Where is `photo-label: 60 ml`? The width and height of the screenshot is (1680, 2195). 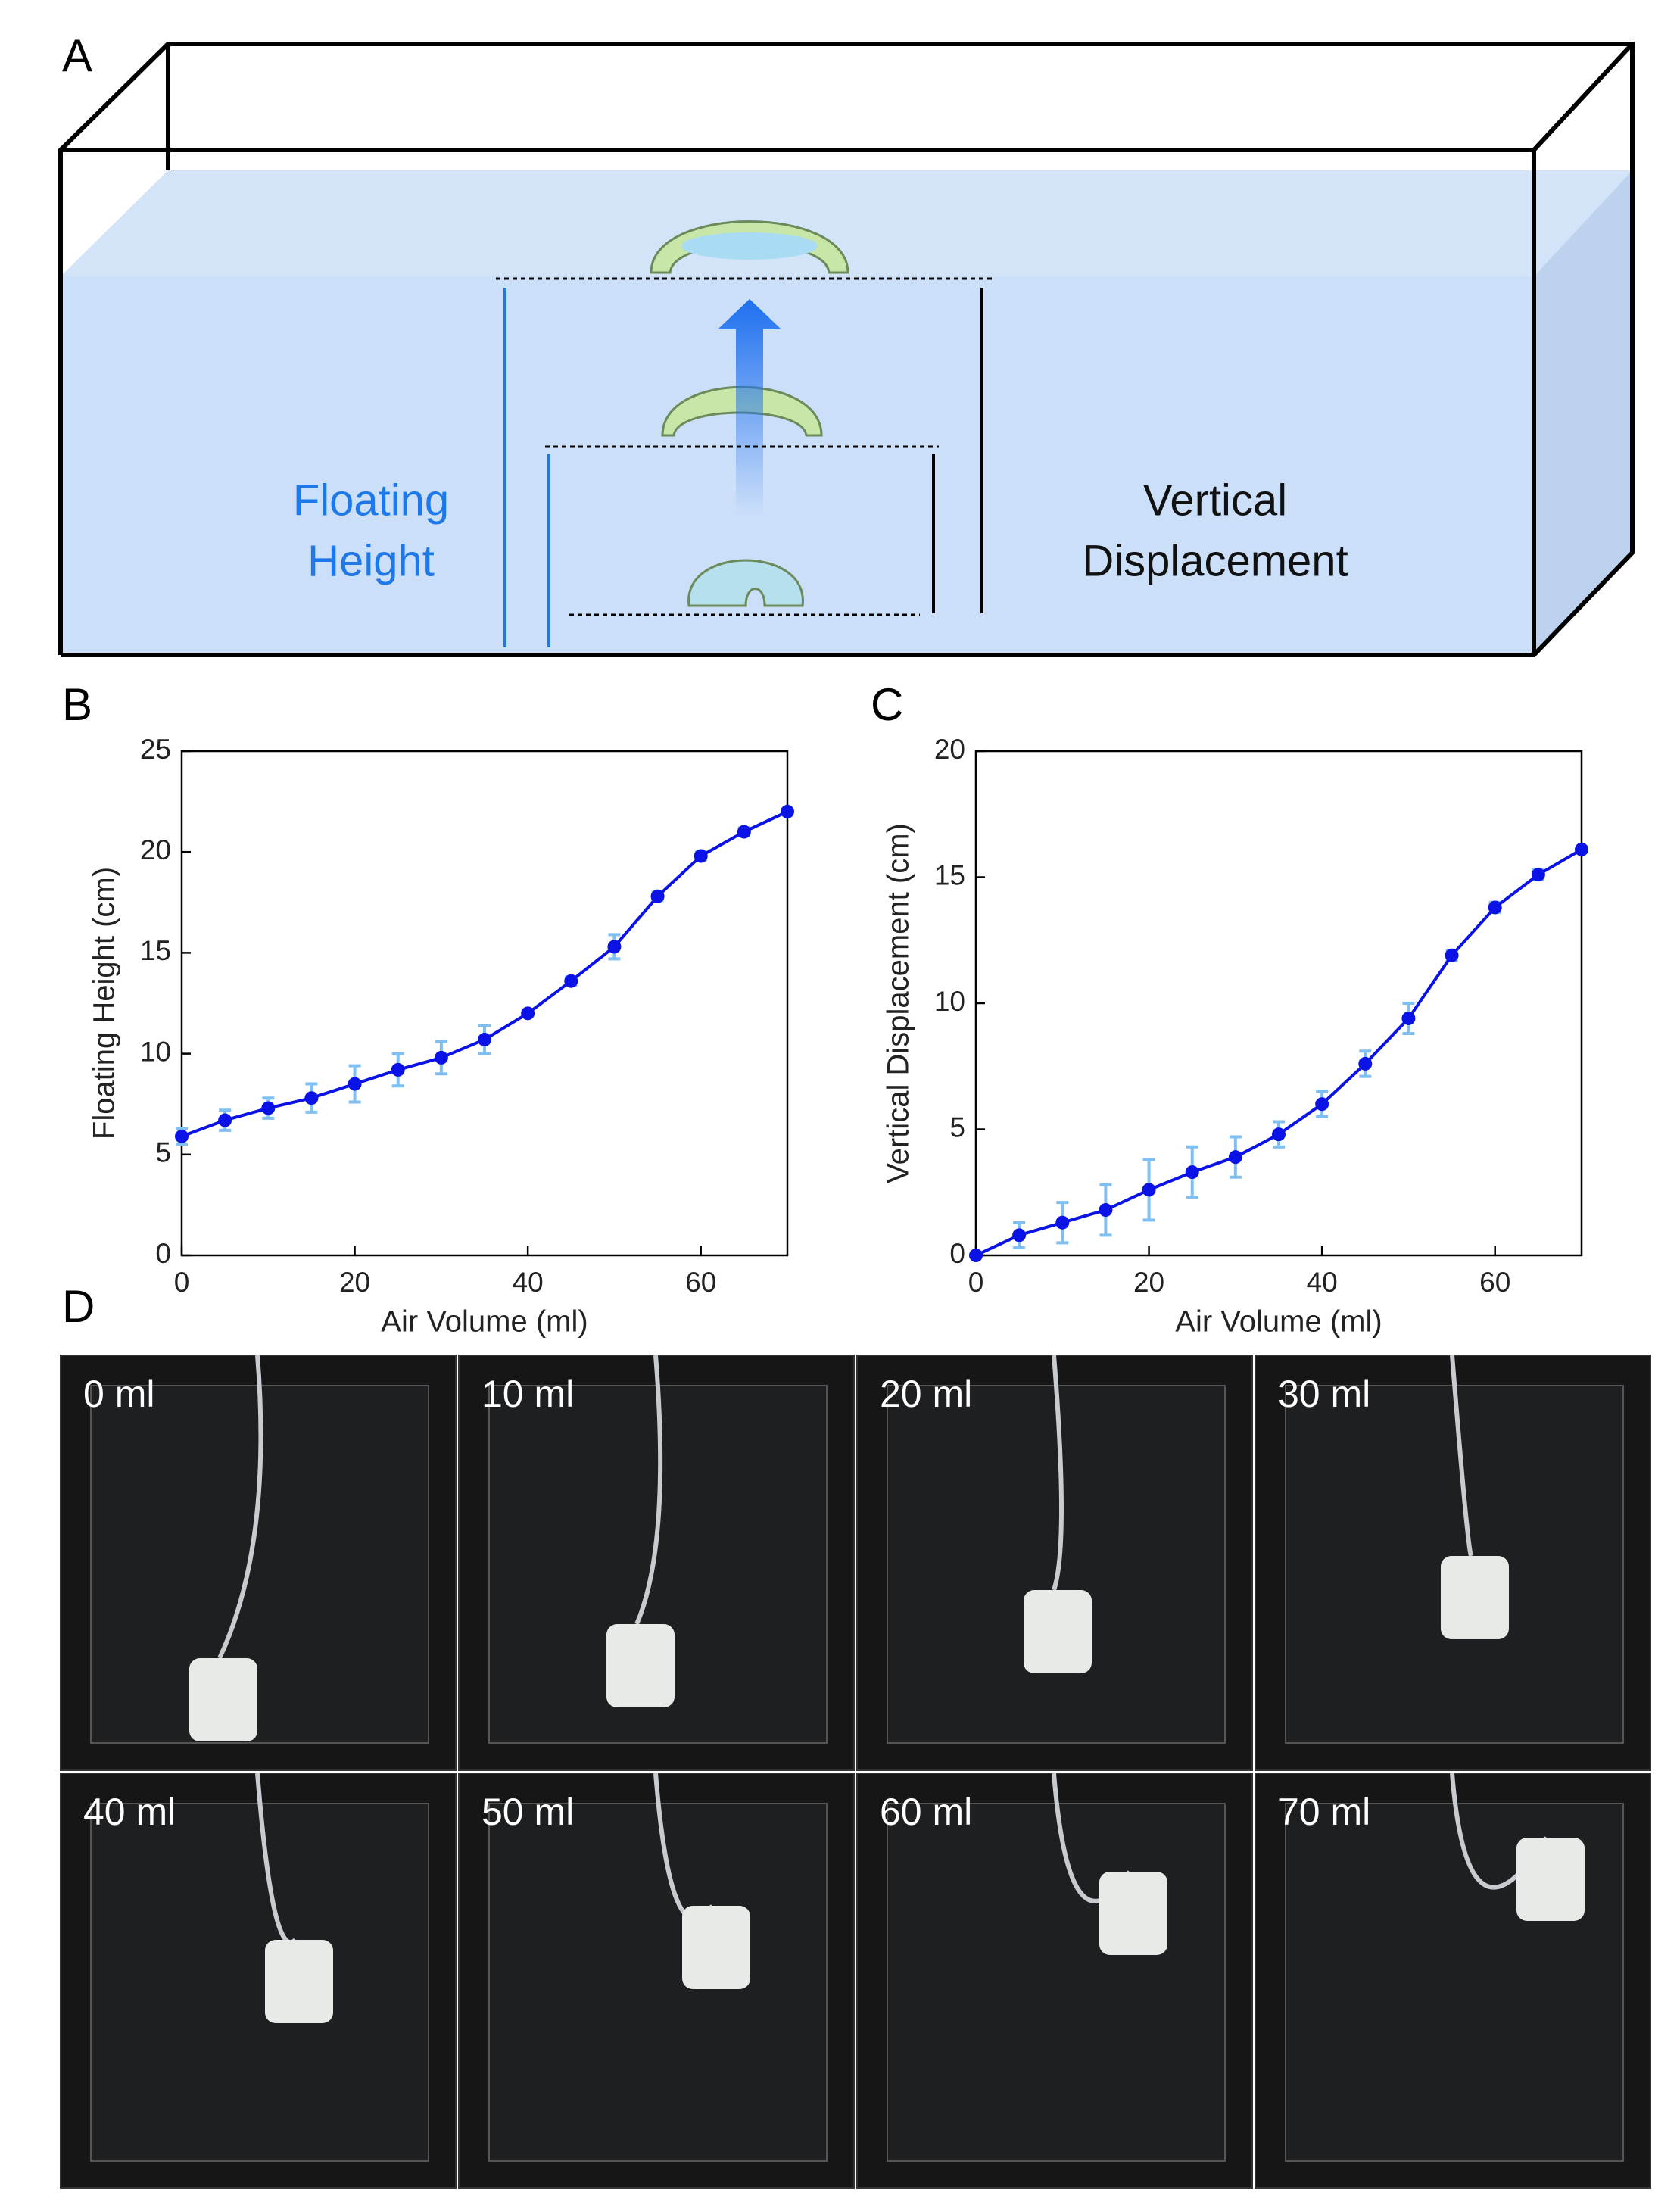
photo-label: 60 ml is located at coordinates (926, 1812).